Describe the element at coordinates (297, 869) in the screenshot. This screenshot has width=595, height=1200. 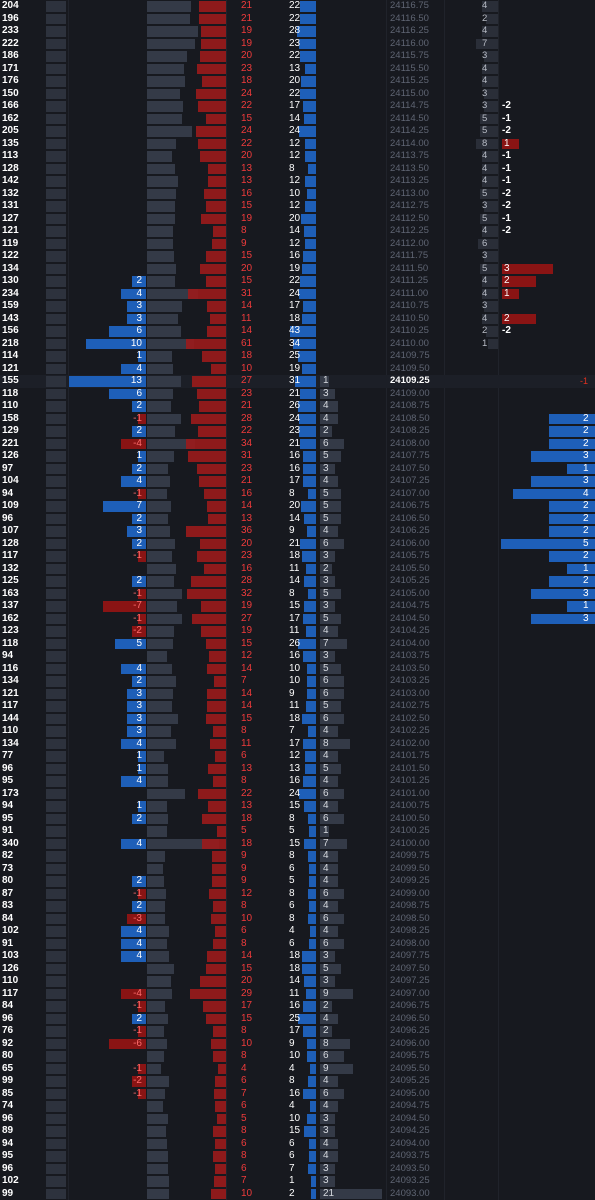
I see `price-row: 73 9 6 4 24099.50` at that location.